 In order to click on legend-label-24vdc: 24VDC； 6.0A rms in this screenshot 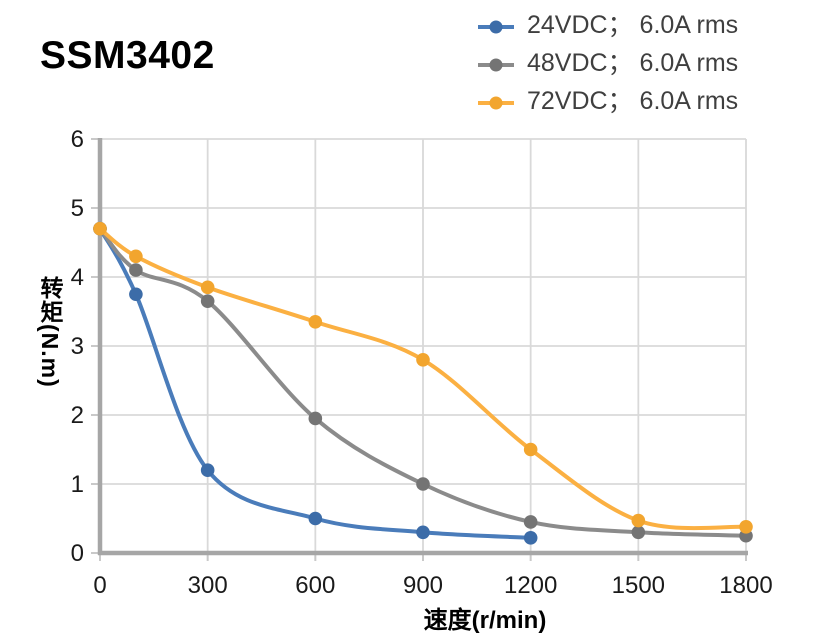, I will do `click(633, 25)`.